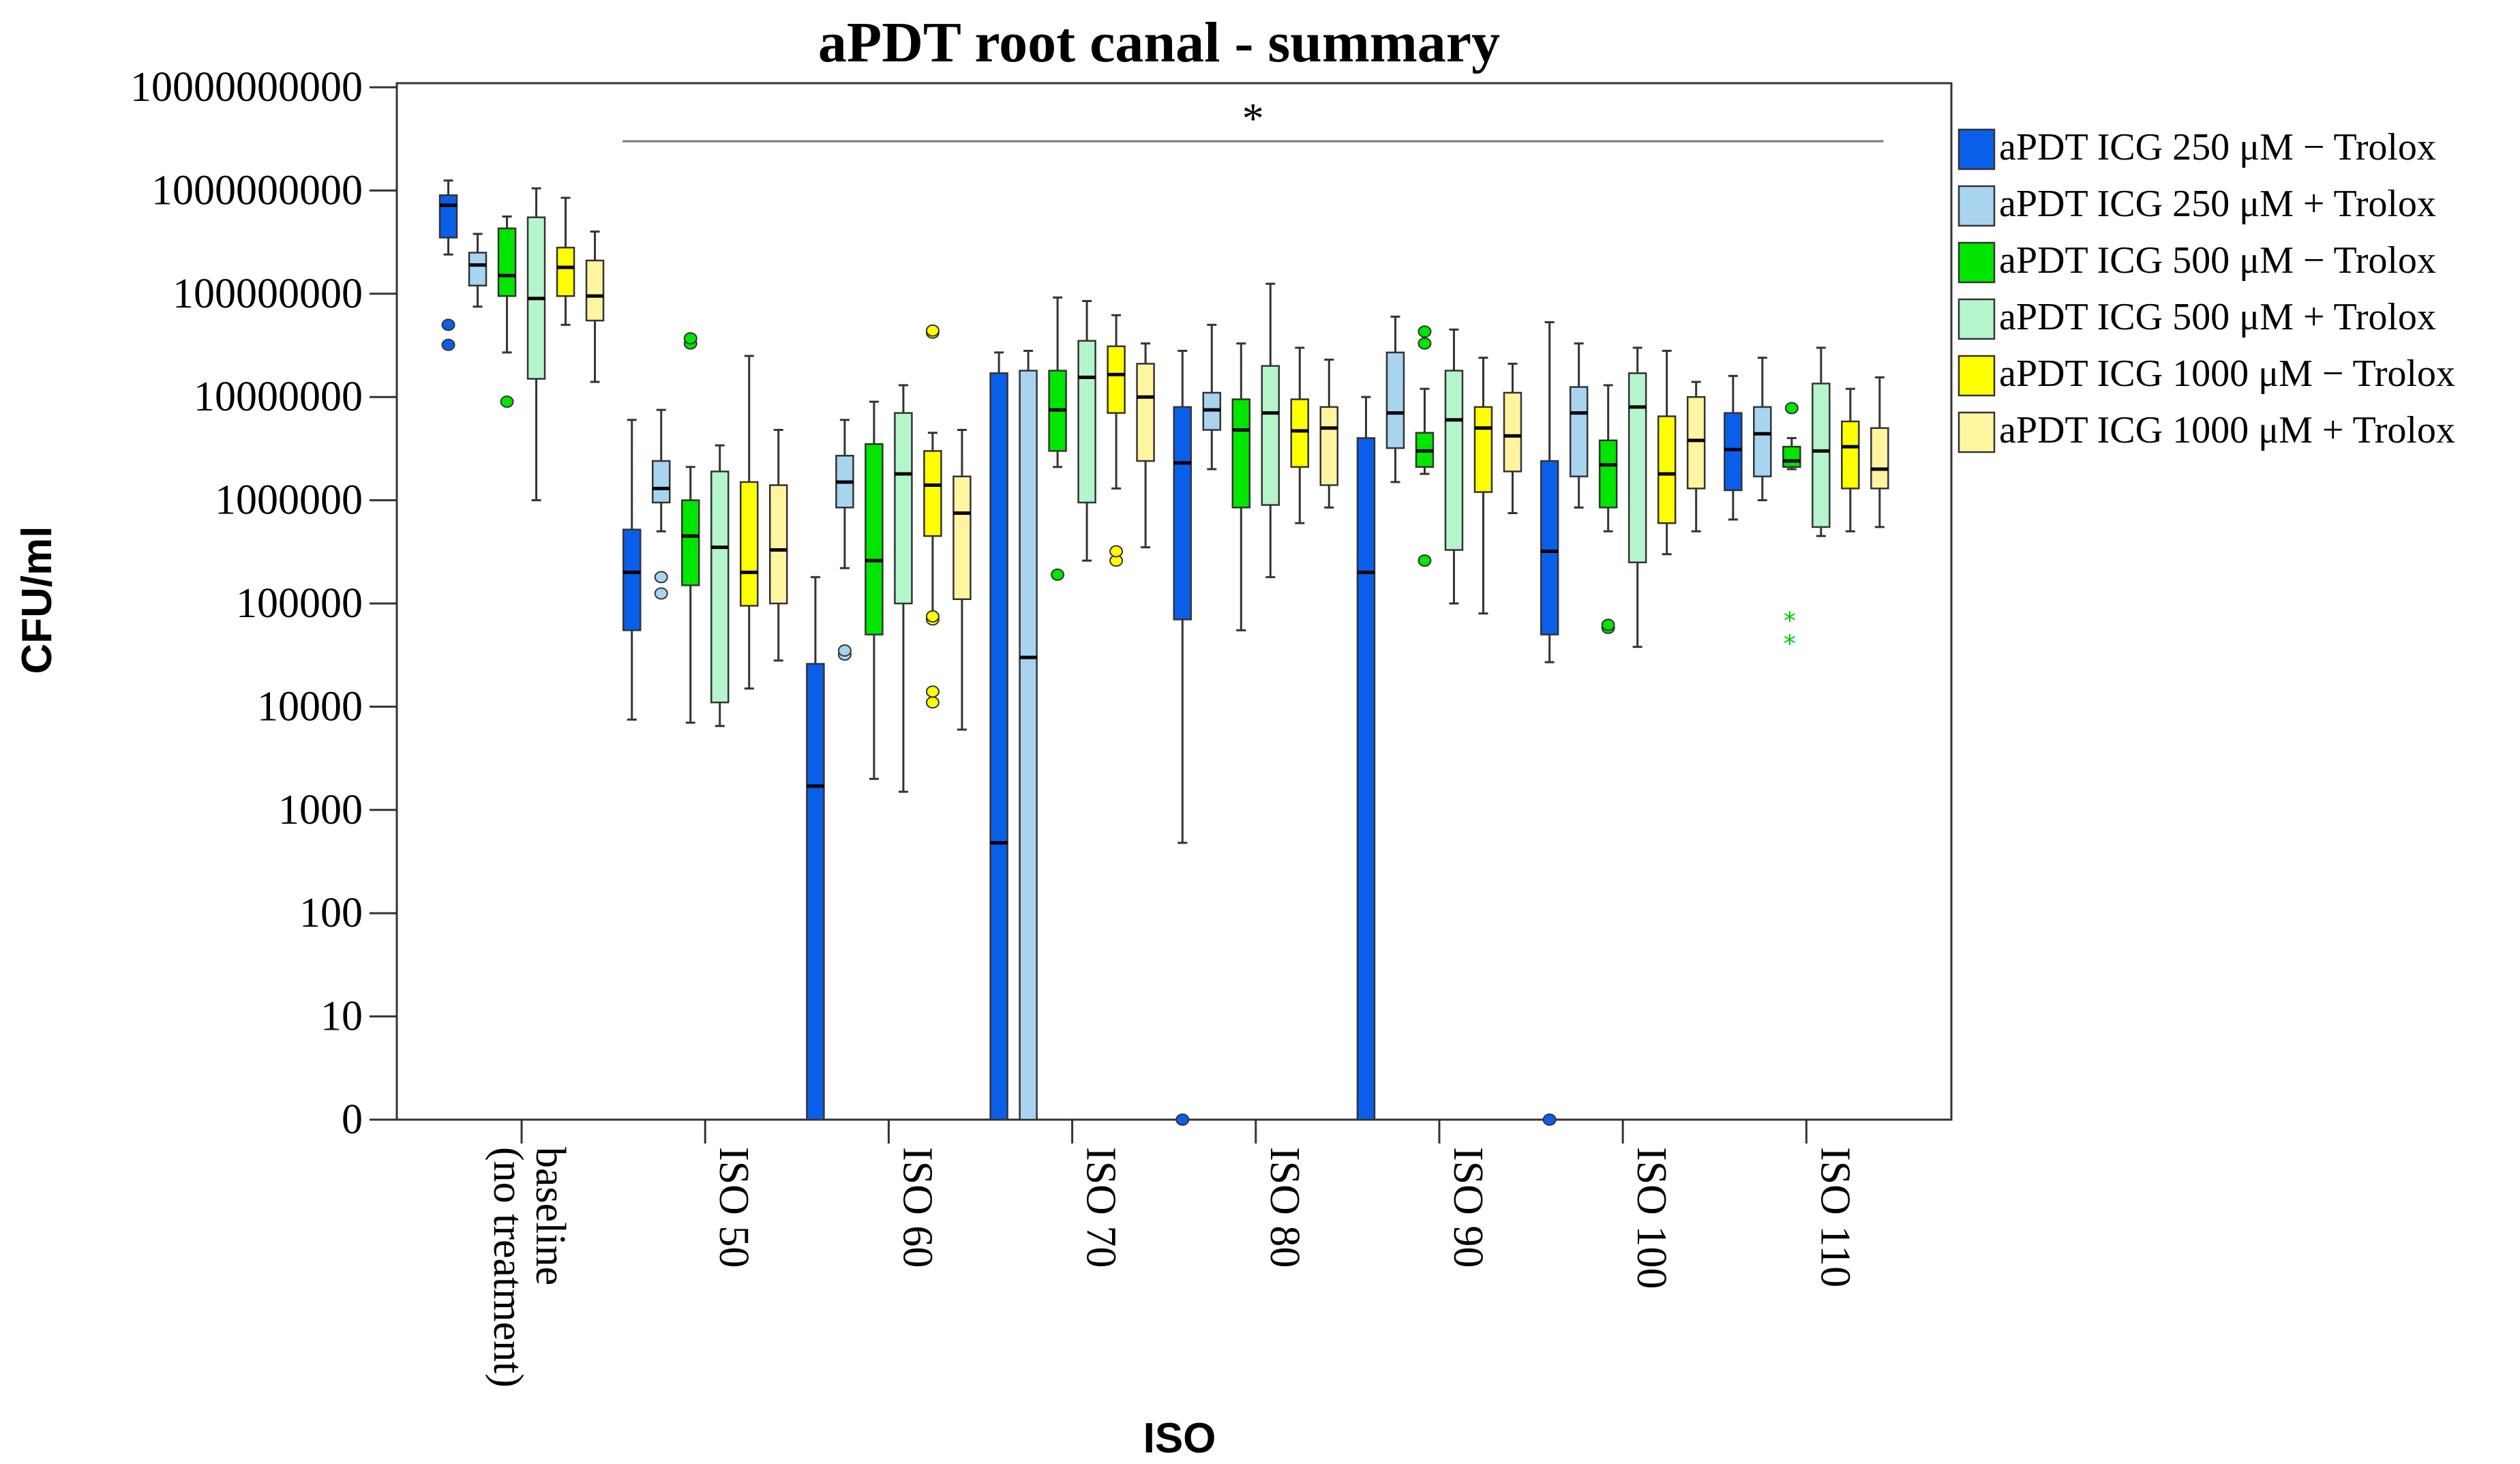 This screenshot has width=2520, height=1464. I want to click on y-tick-label: 100000, so click(299, 603).